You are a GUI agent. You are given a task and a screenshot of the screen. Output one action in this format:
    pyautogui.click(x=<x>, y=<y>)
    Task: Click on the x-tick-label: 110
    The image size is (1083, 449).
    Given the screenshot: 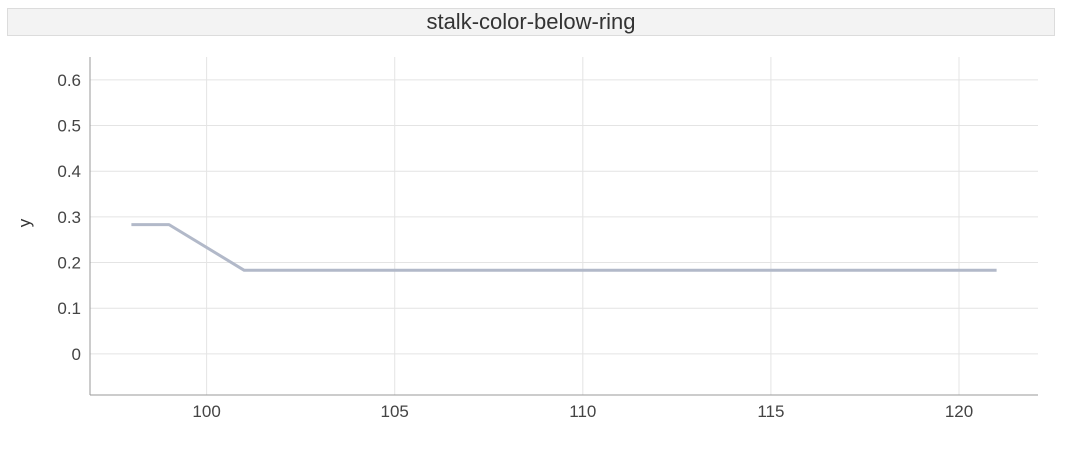 What is the action you would take?
    pyautogui.click(x=582, y=411)
    